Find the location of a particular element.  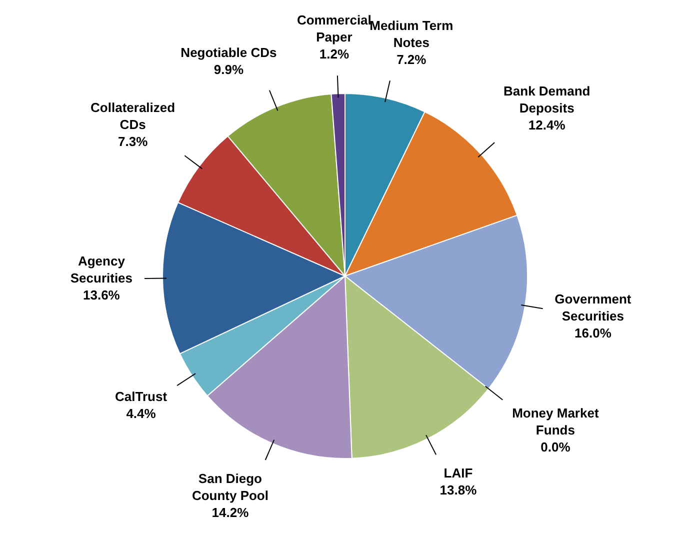

data-label: 1.2% is located at coordinates (334, 54).